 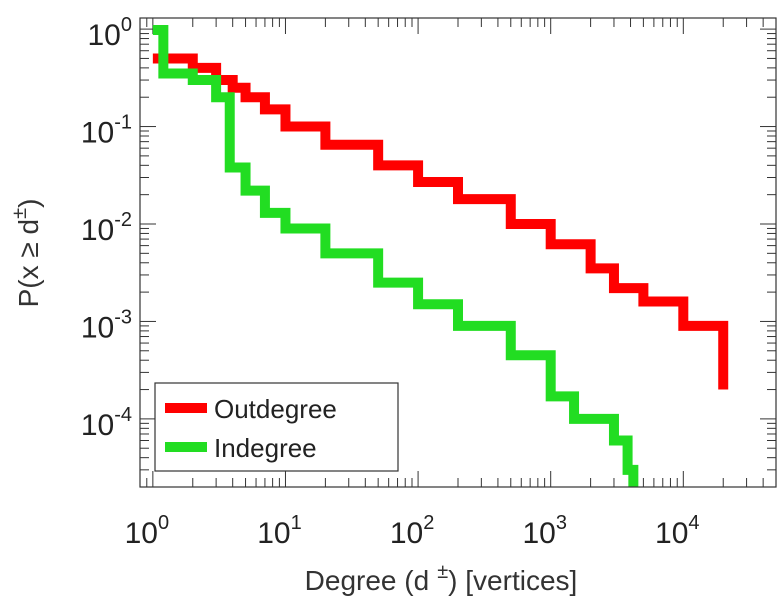 I want to click on y-tick-label: 10⁻², so click(x=106, y=228).